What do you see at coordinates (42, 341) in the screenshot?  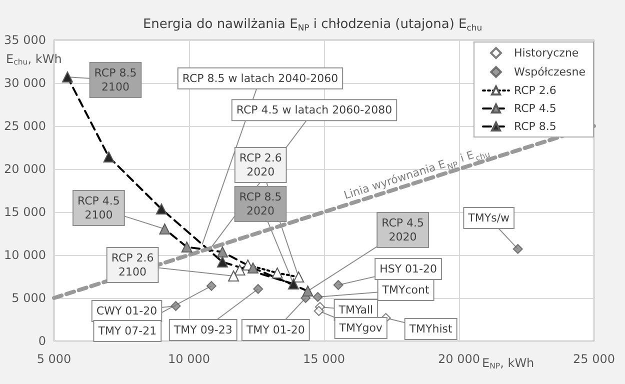 I see `y-tick-label: 0` at bounding box center [42, 341].